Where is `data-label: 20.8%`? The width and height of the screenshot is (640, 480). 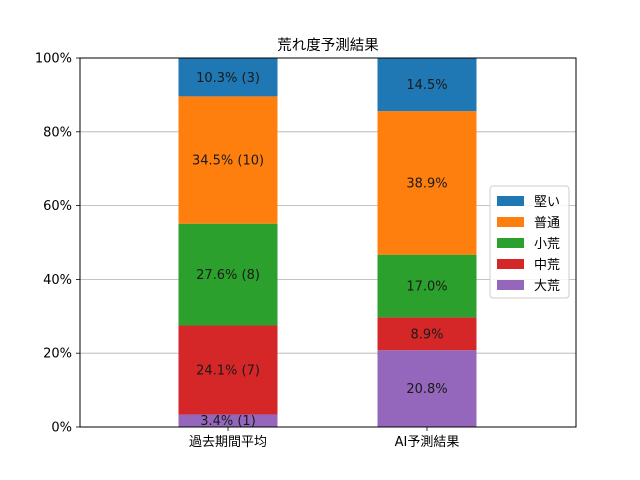
data-label: 20.8% is located at coordinates (426, 389).